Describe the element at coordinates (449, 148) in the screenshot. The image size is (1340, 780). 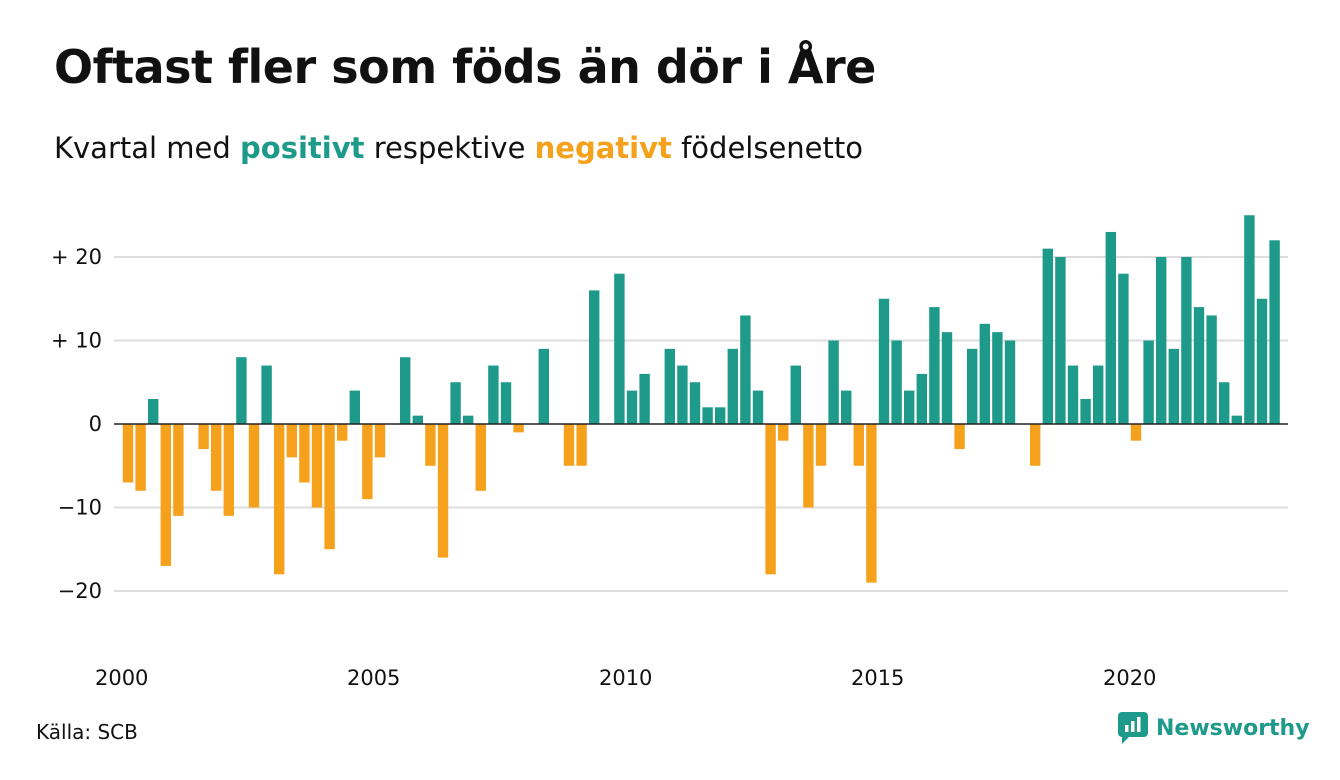
I see `subtitle-text-middle: respektive` at that location.